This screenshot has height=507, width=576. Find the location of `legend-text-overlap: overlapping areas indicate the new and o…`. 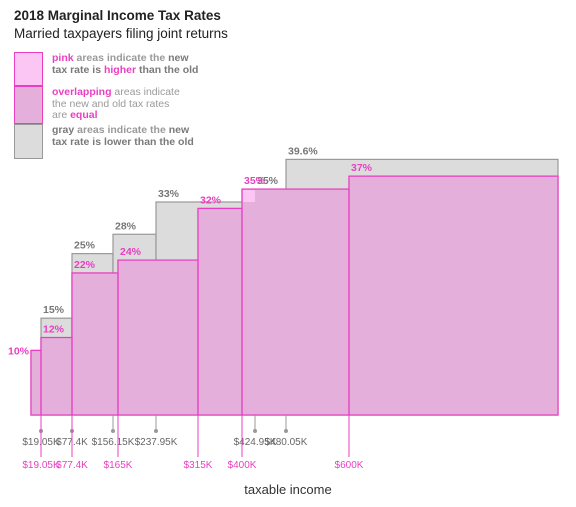

legend-text-overlap: overlapping areas indicate the new and o… is located at coordinates (116, 103).